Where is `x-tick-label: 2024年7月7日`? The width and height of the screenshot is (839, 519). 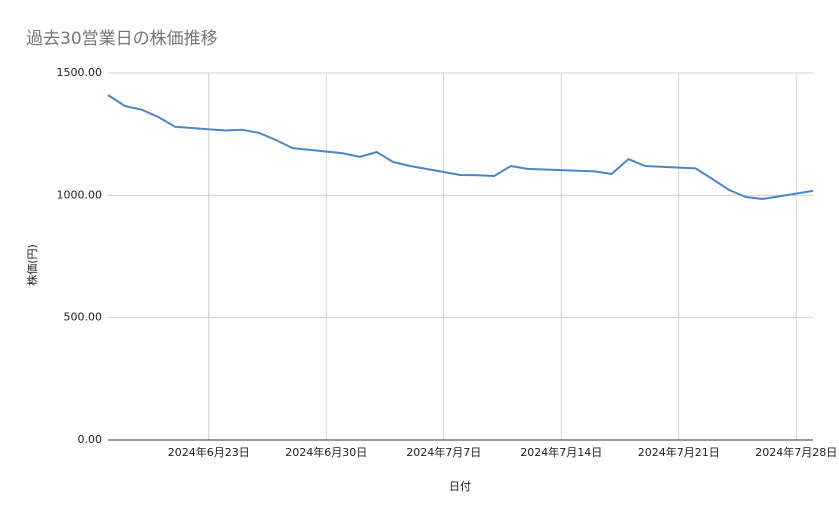
x-tick-label: 2024年7月7日 is located at coordinates (443, 452).